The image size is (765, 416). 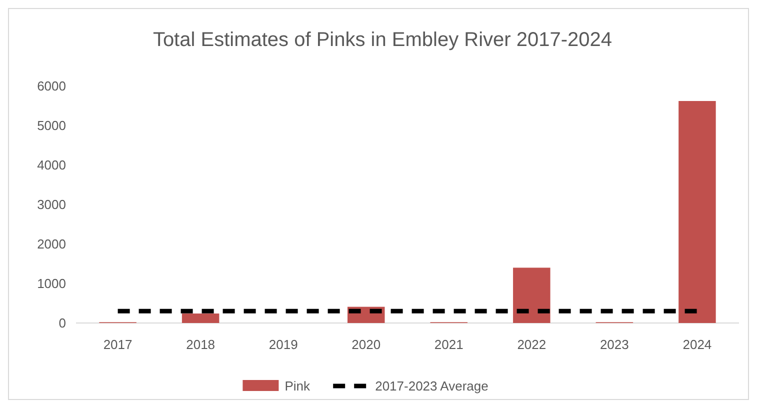 I want to click on x-tick-label: 2020, so click(x=366, y=344).